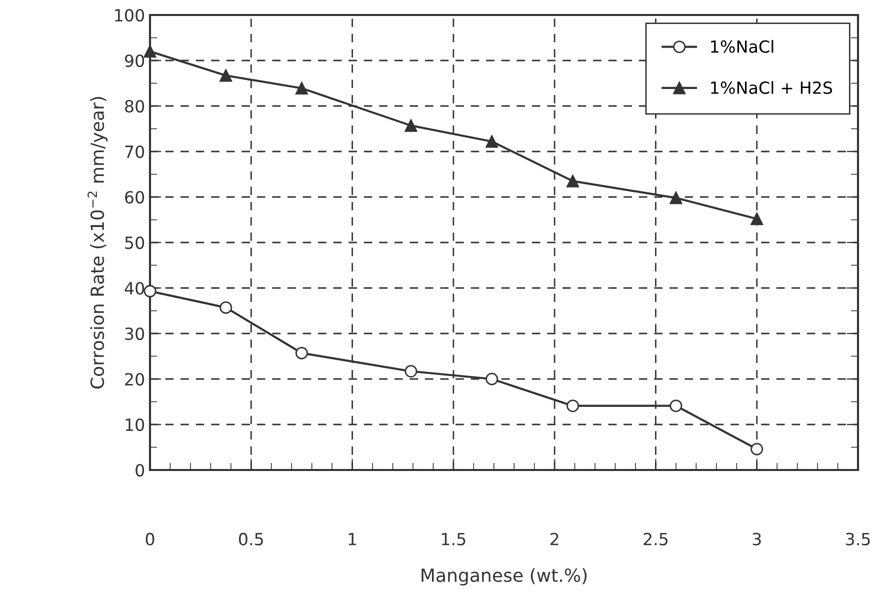 The width and height of the screenshot is (877, 604). What do you see at coordinates (129, 15) in the screenshot?
I see `y-tick-label: 100` at bounding box center [129, 15].